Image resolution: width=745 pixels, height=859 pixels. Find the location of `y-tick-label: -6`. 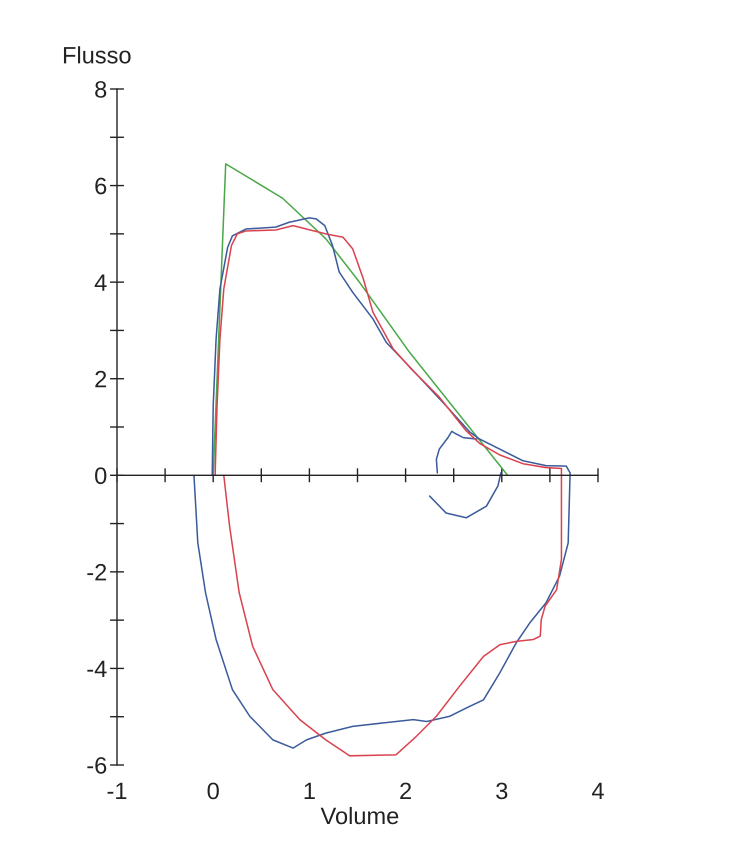

y-tick-label: -6 is located at coordinates (96, 765).